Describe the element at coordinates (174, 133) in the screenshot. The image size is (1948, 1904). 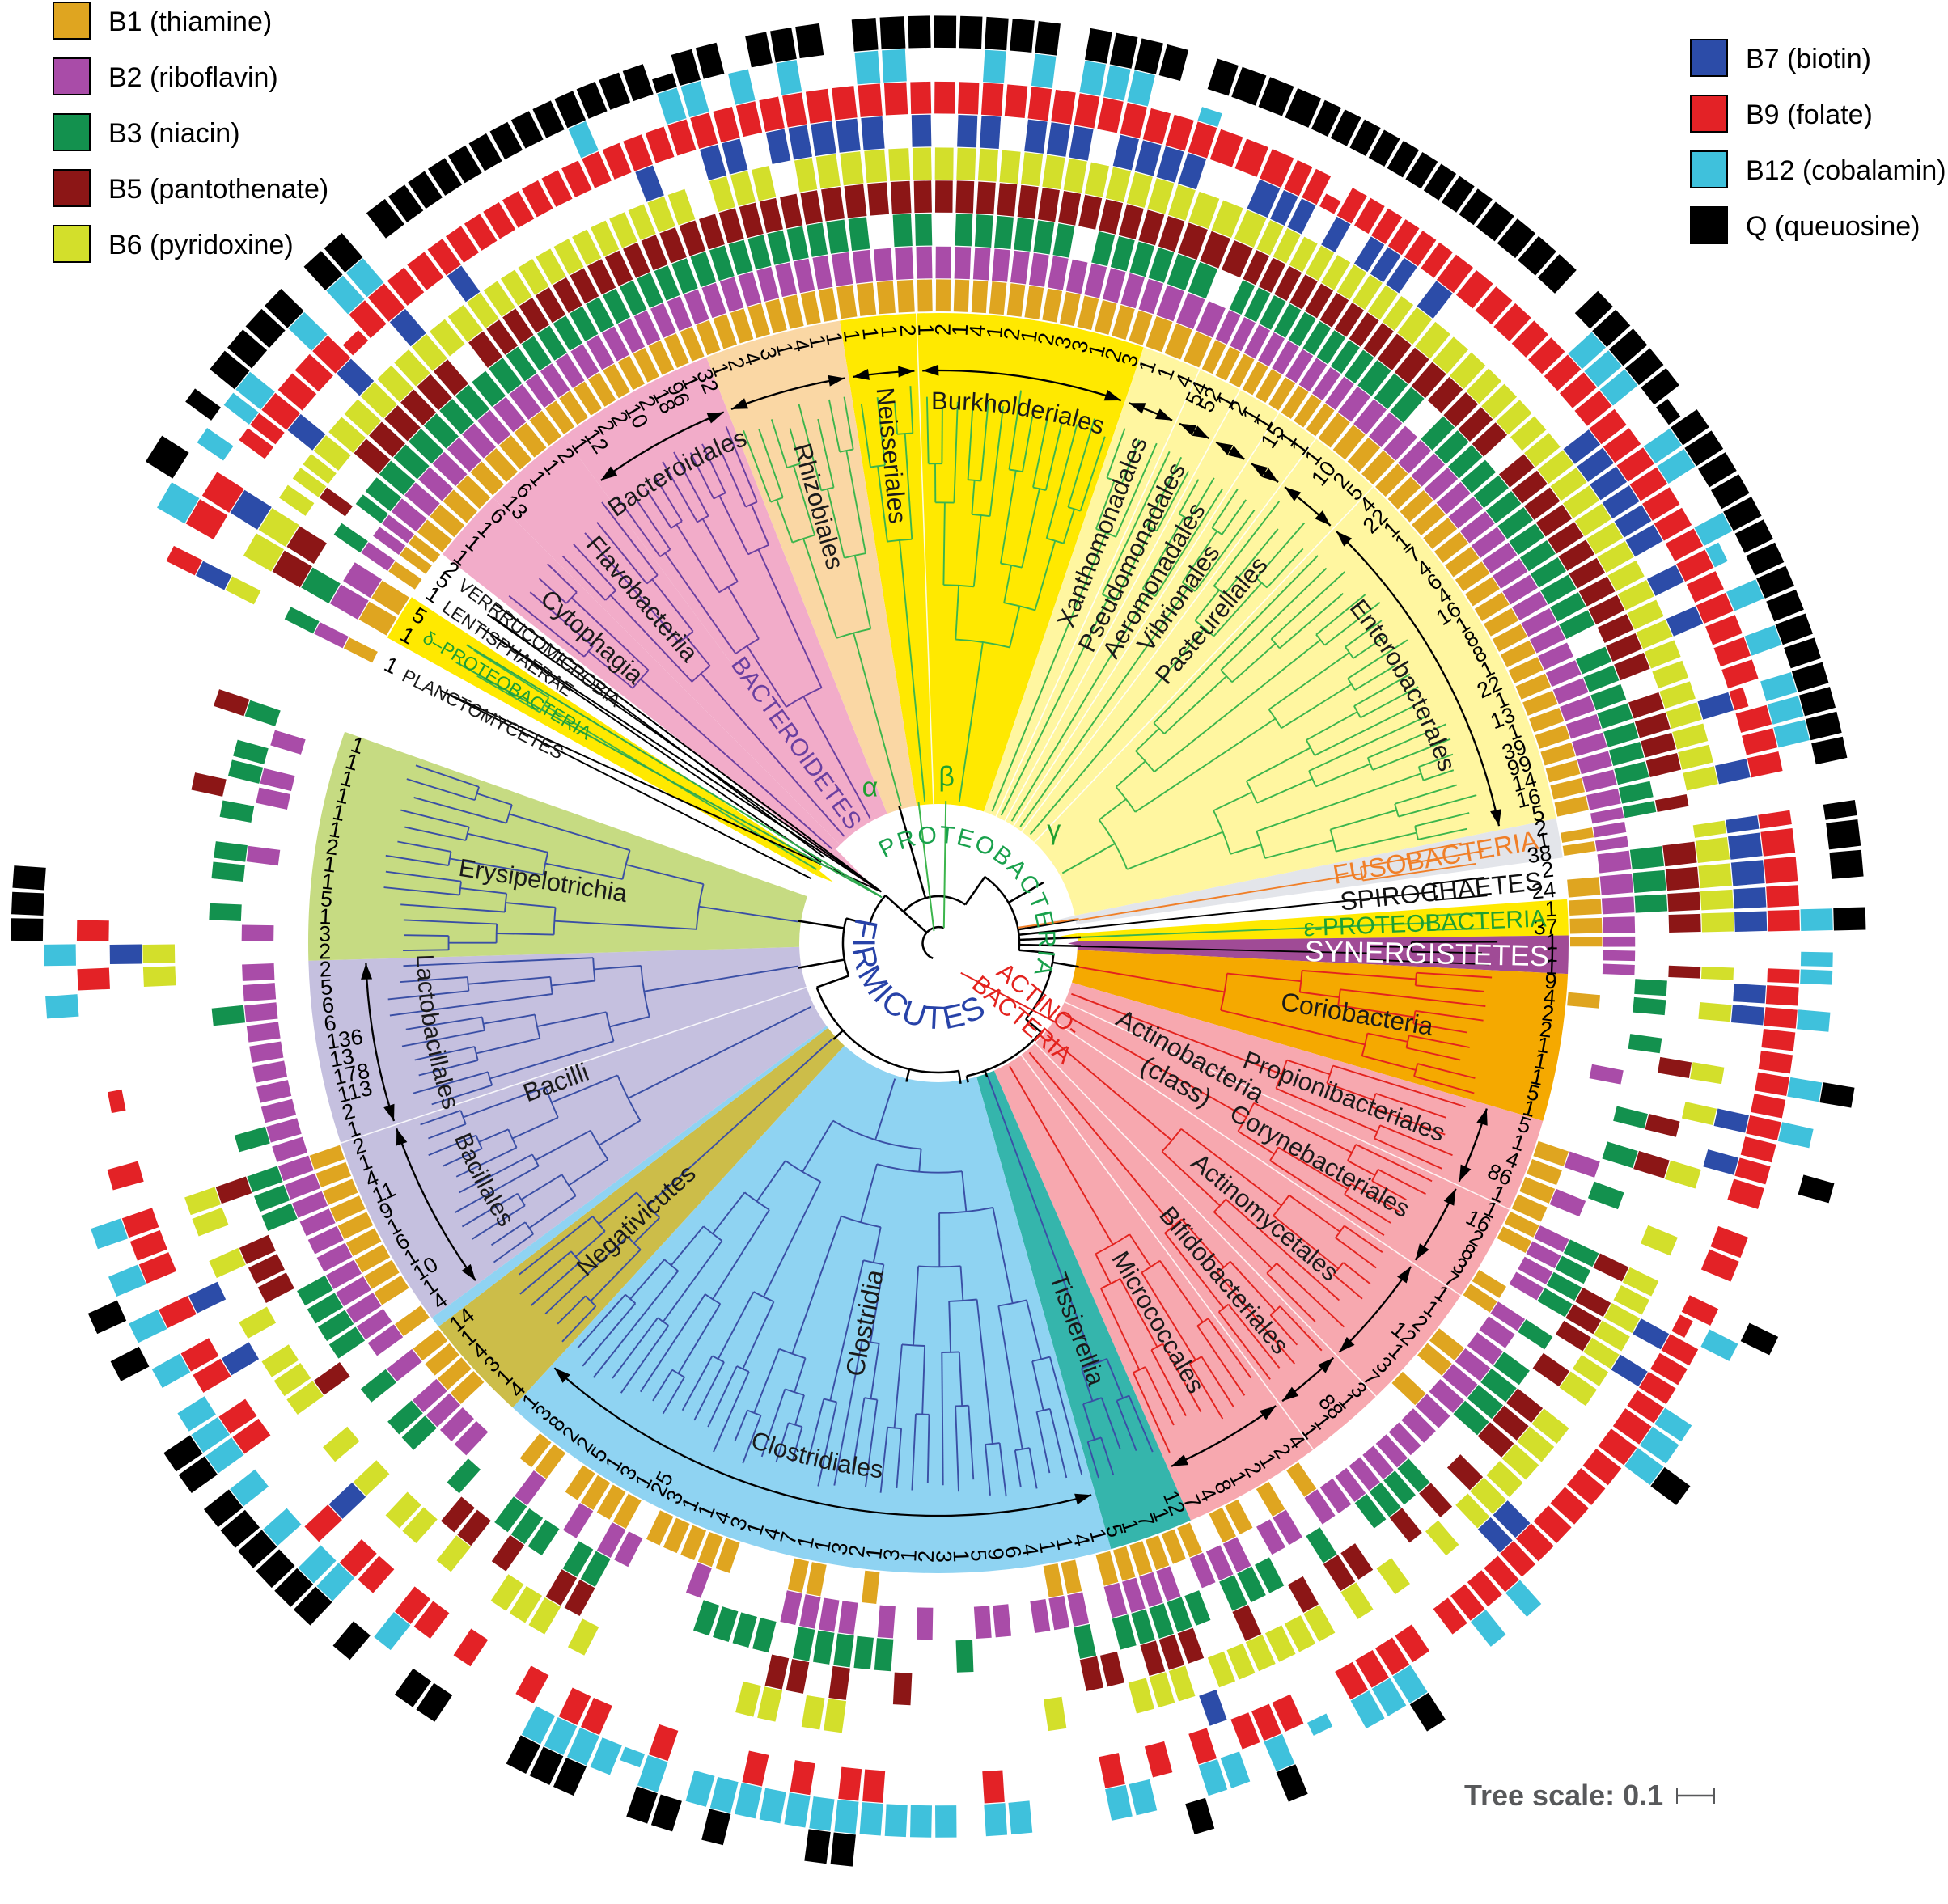
I see `svg-text: B3 (niacin)` at that location.